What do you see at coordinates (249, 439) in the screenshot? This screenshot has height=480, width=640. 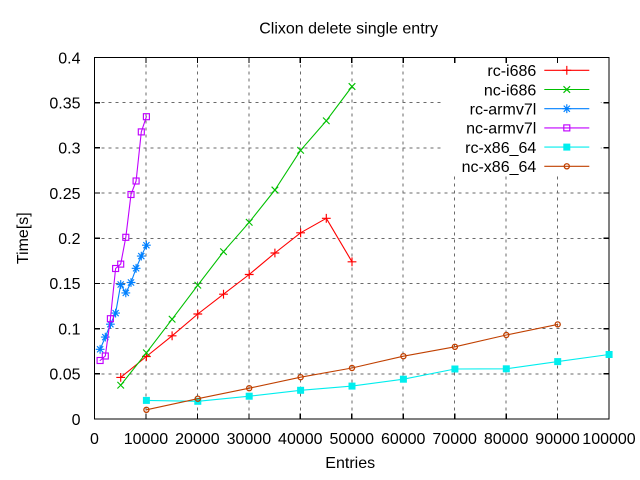 I see `svg-text: 30000` at bounding box center [249, 439].